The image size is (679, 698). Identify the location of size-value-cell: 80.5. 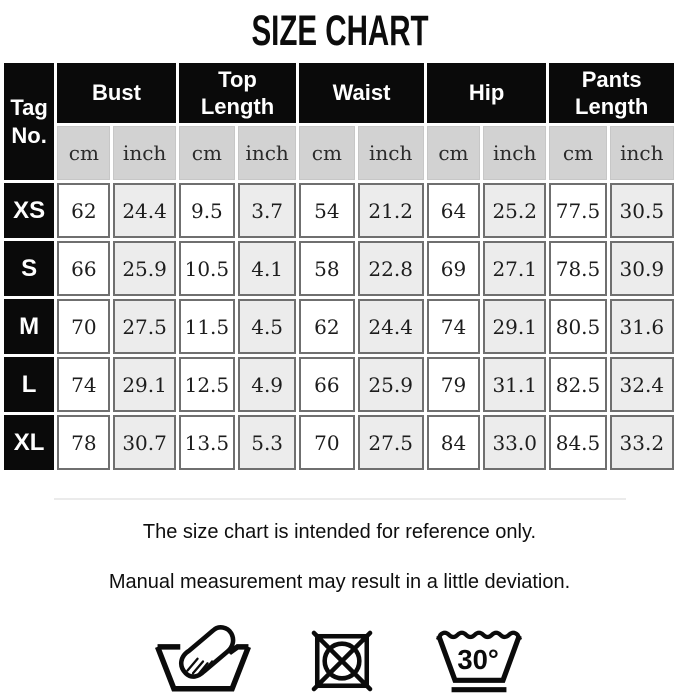
(578, 326).